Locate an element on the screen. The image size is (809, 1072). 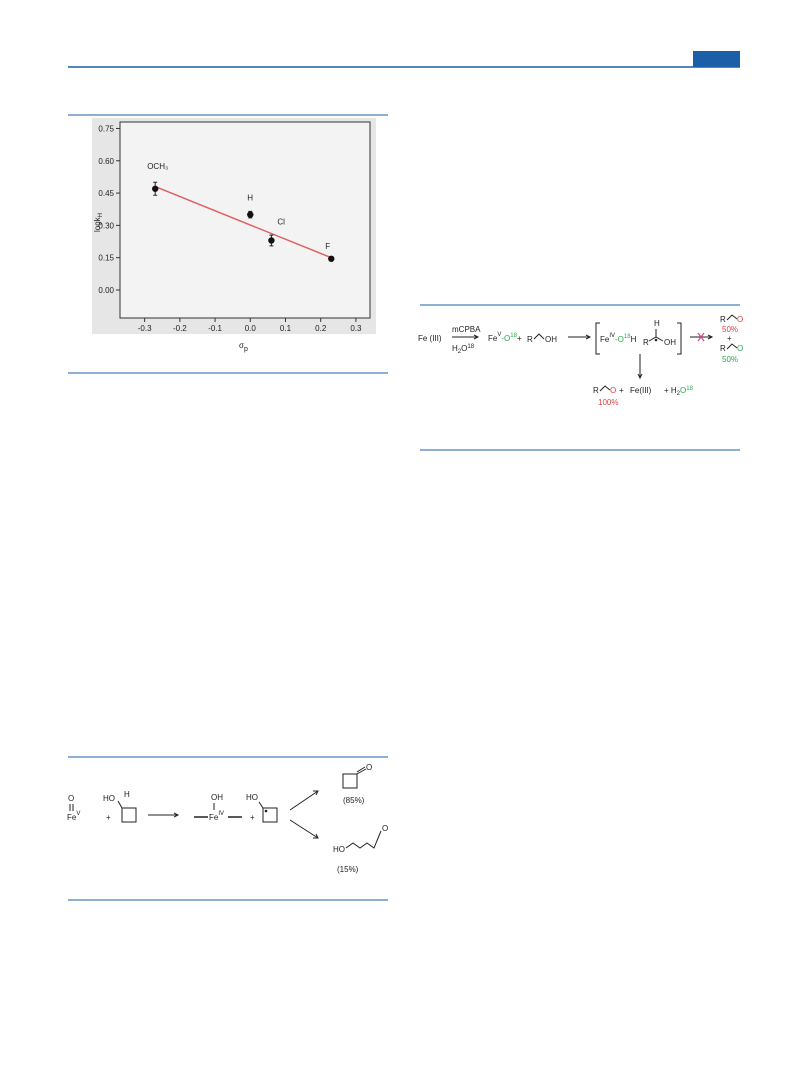
reagent: mCPBA is located at coordinates (466, 329).